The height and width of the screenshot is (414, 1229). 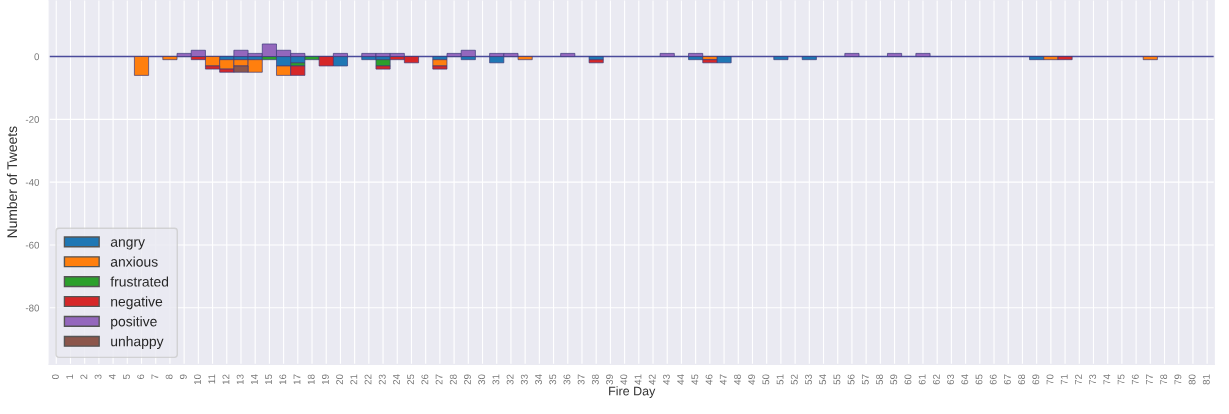 I want to click on legend-label: unhappy, so click(x=137, y=343).